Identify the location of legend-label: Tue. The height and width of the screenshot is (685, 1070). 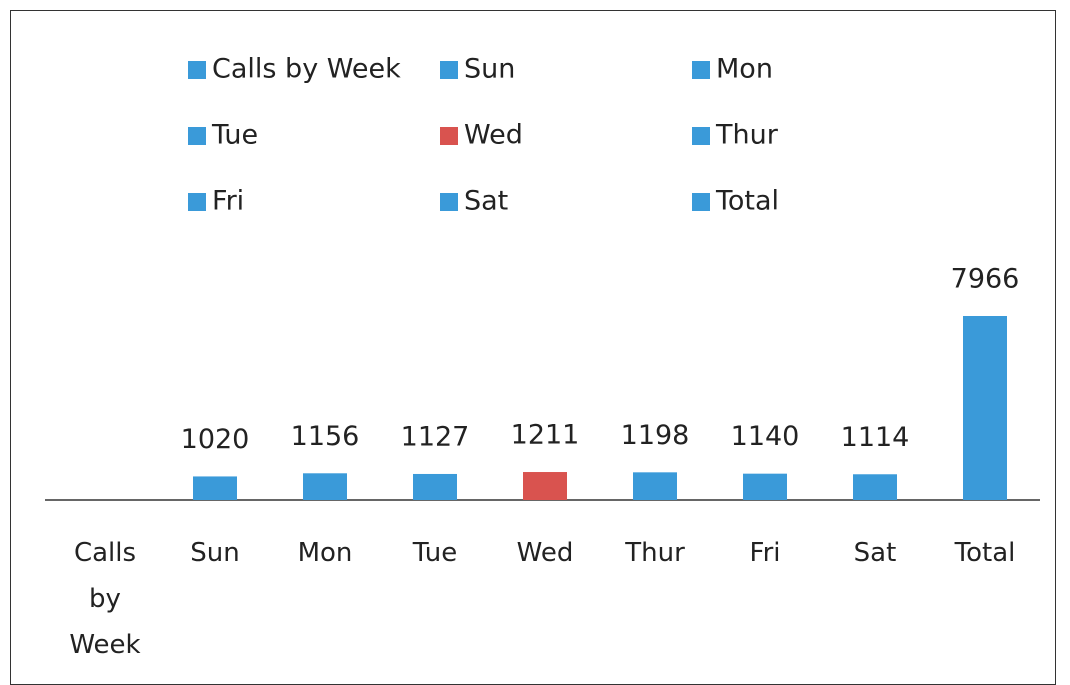
(234, 135).